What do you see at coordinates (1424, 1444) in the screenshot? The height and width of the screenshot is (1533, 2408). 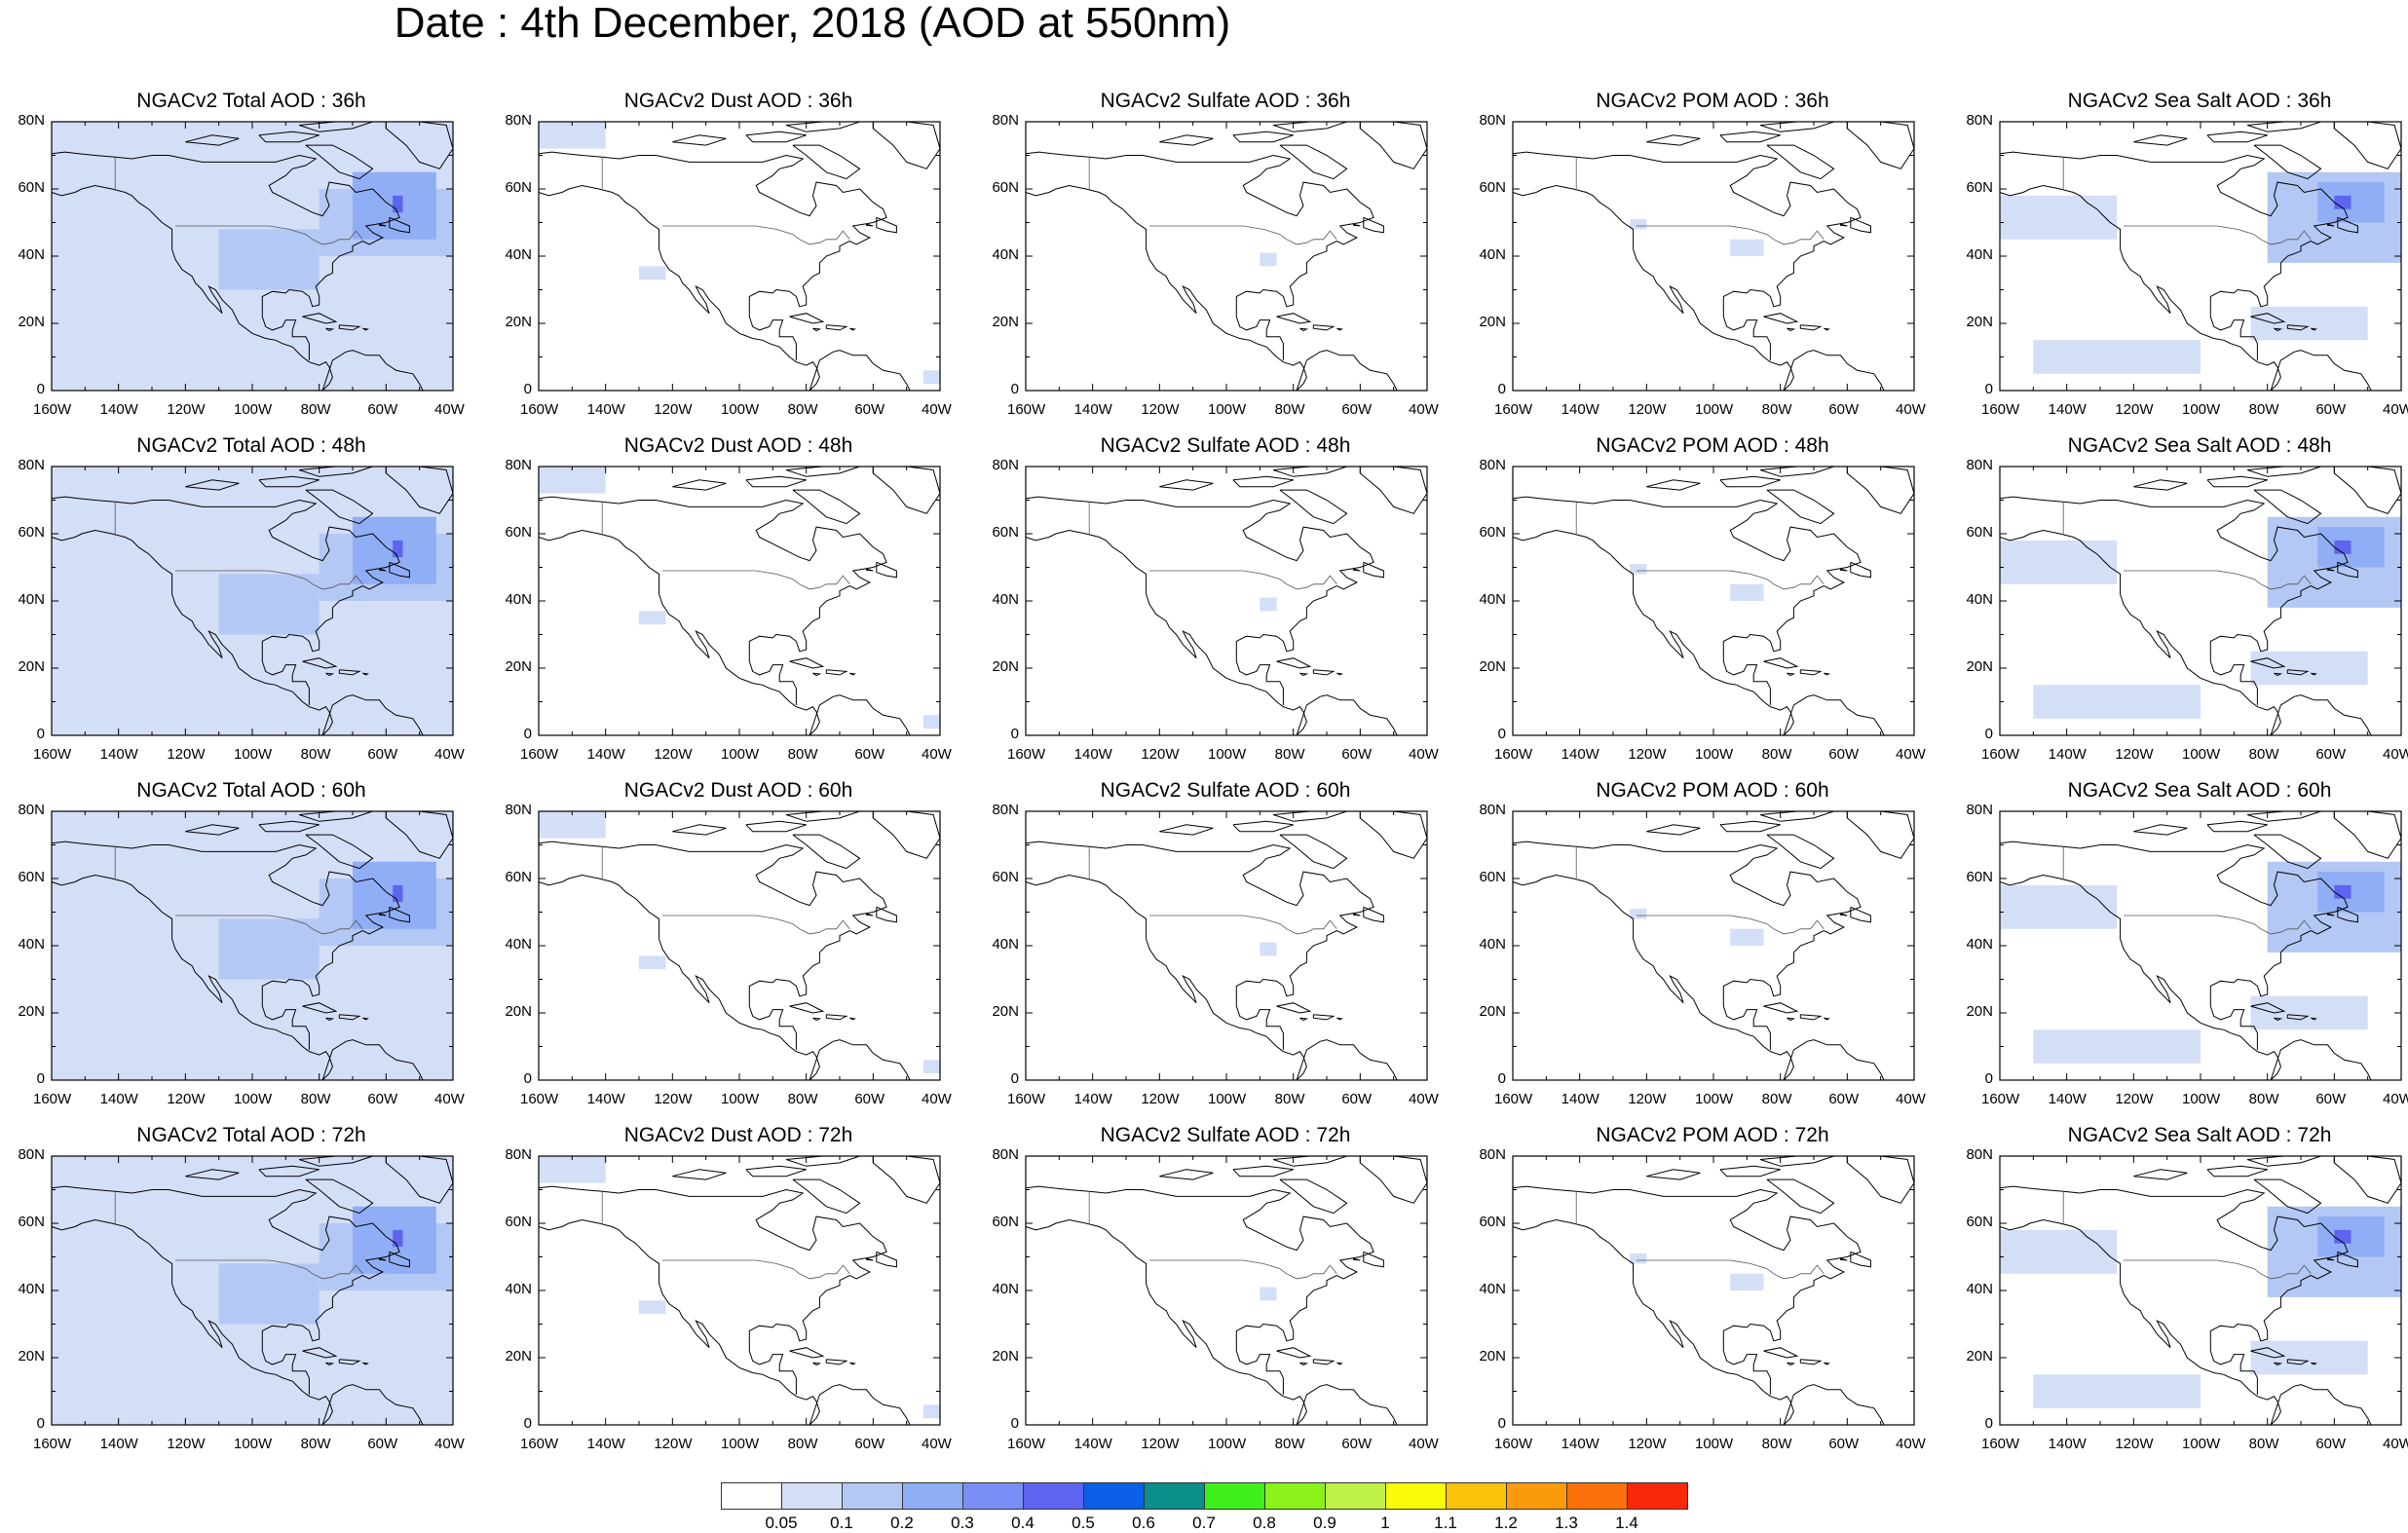 I see `lon-tick-label: 40W` at bounding box center [1424, 1444].